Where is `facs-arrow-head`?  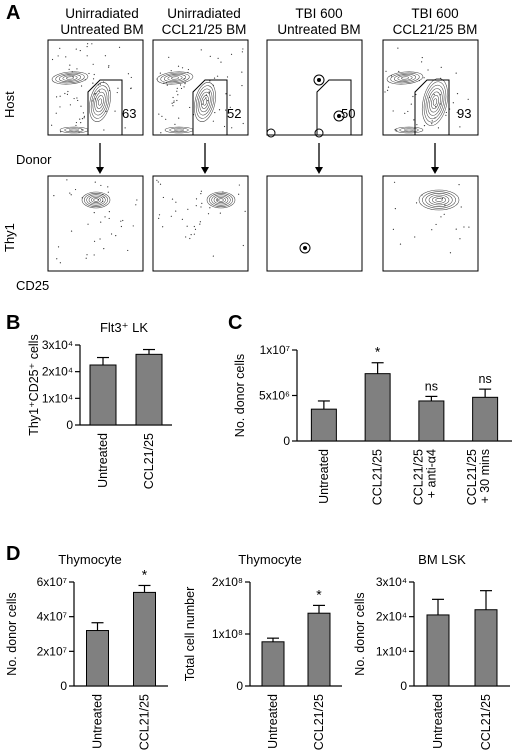
facs-arrow-head is located at coordinates (205, 170).